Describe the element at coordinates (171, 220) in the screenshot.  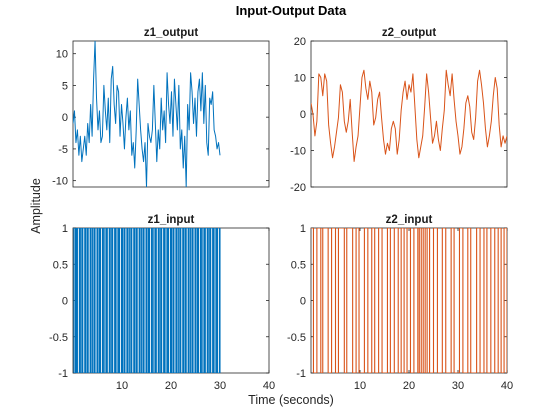
I see `panel-title: z1_input` at that location.